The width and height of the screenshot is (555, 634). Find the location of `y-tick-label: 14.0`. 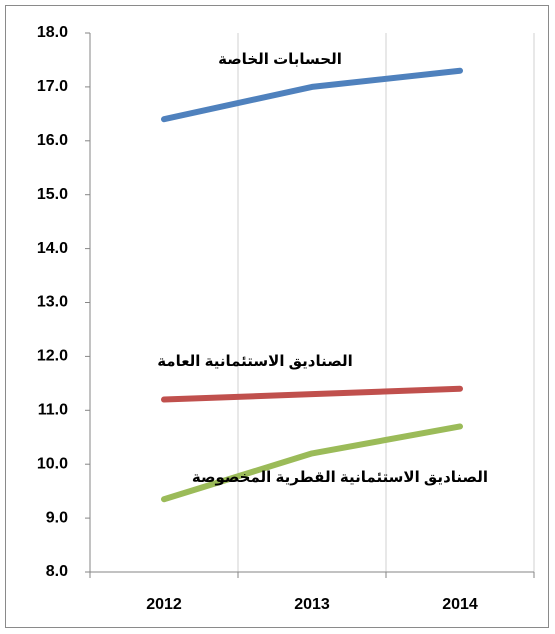

y-tick-label: 14.0 is located at coordinates (52, 248).